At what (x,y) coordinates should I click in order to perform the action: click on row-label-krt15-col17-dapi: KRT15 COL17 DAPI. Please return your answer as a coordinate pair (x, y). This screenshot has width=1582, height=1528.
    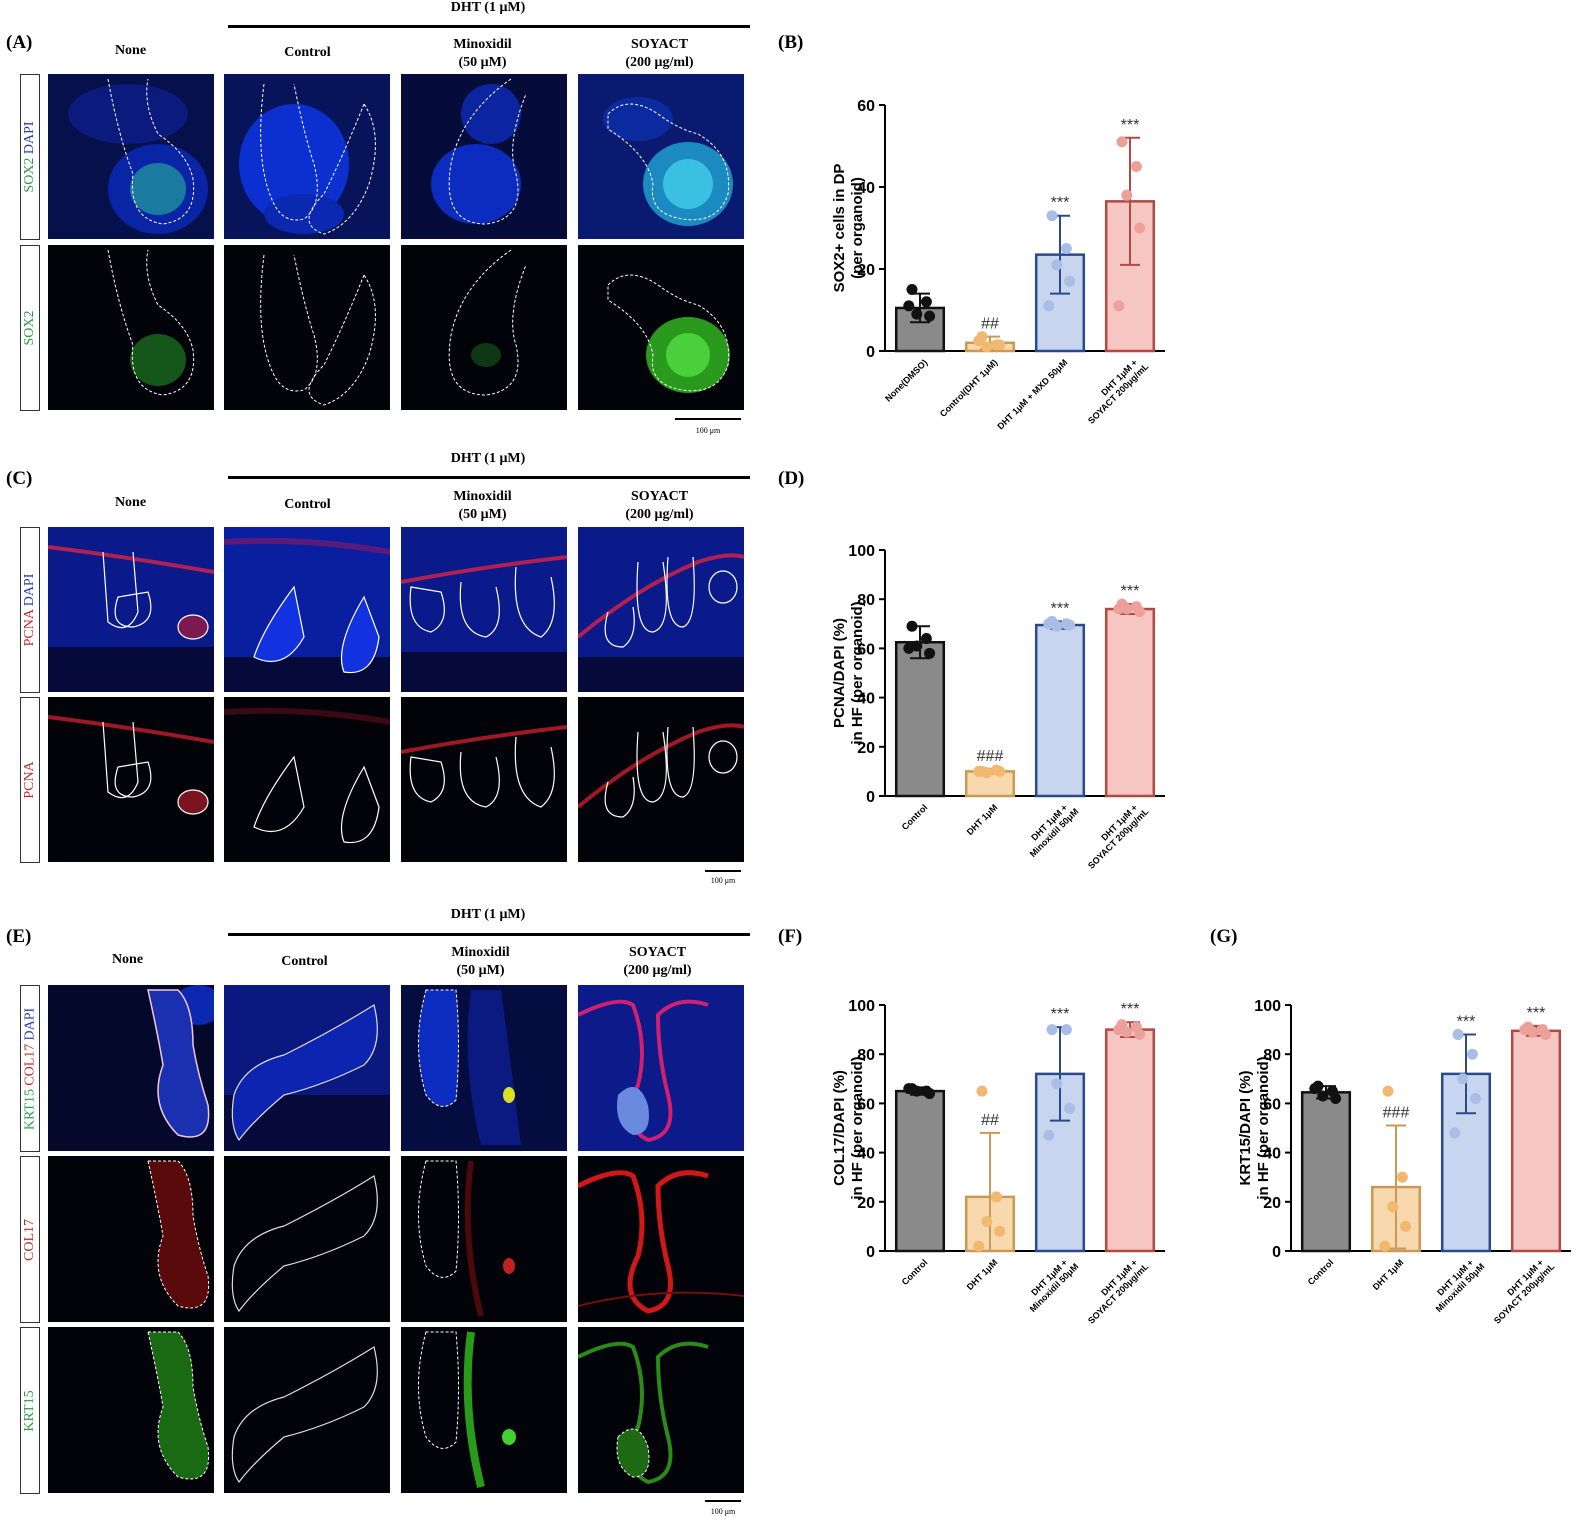
    Looking at the image, I should click on (30, 1068).